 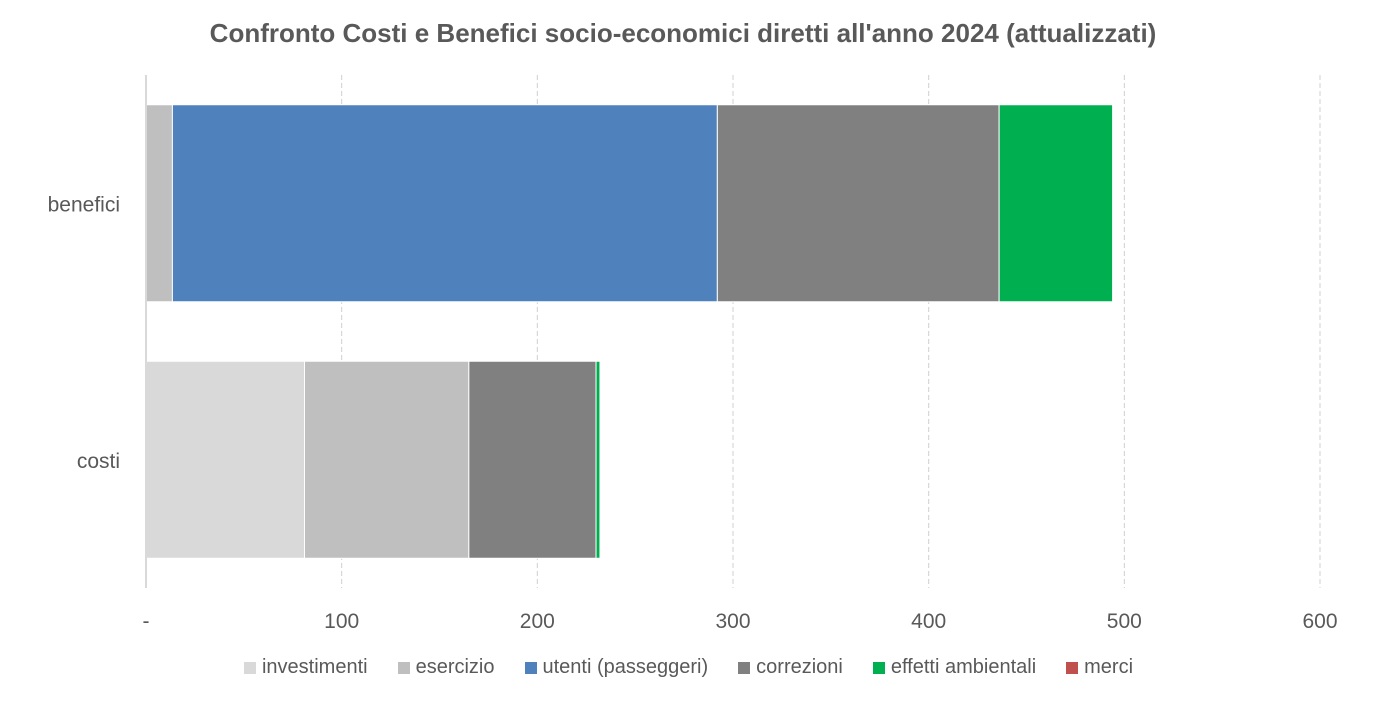 I want to click on legend-item: investimenti, so click(x=305, y=667).